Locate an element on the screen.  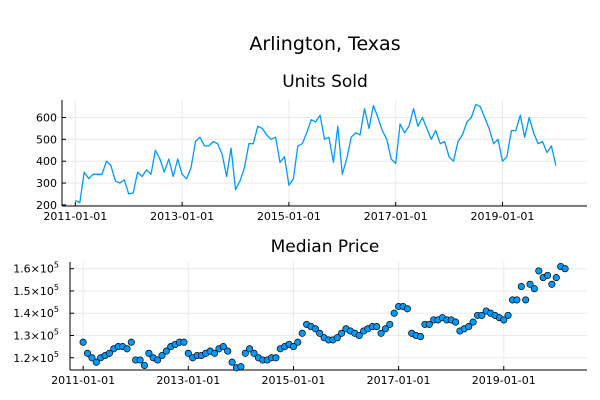
median-price-x-tick-label: 2015-01-01 is located at coordinates (293, 380).